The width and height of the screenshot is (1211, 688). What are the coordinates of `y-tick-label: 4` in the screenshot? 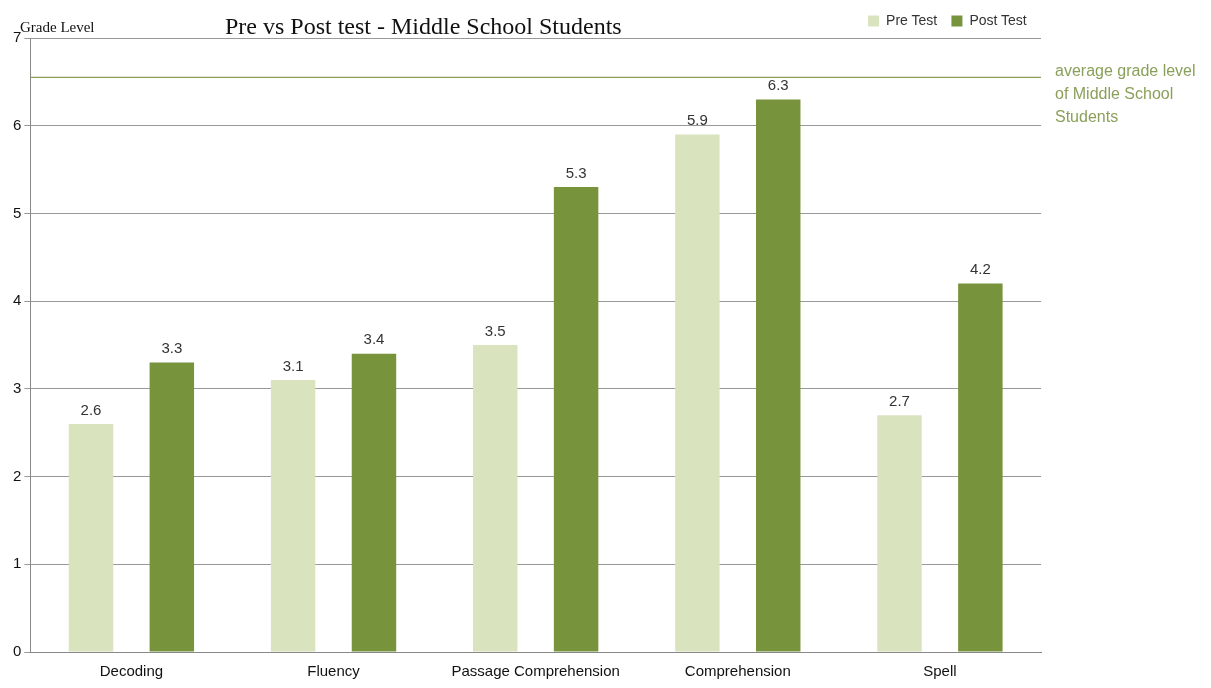 It's located at (17, 300).